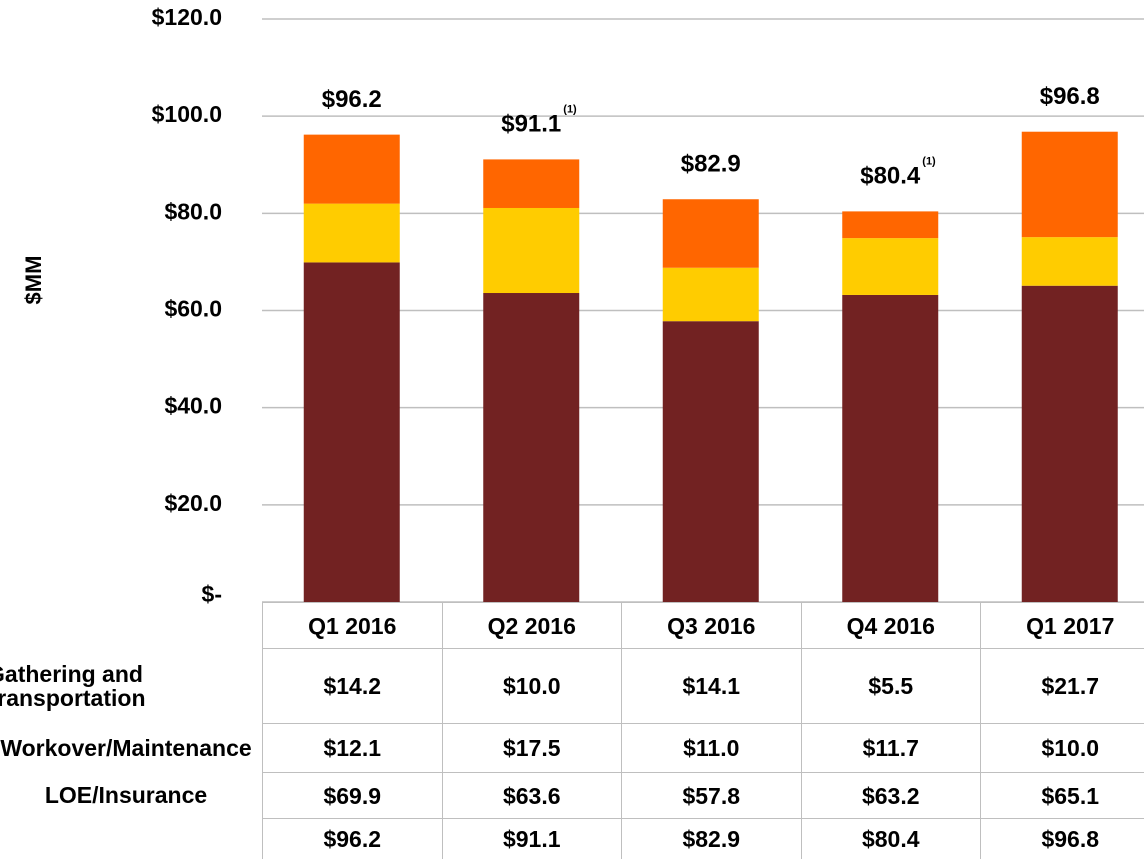 The height and width of the screenshot is (859, 1144). I want to click on table-cell: $11.7, so click(890, 748).